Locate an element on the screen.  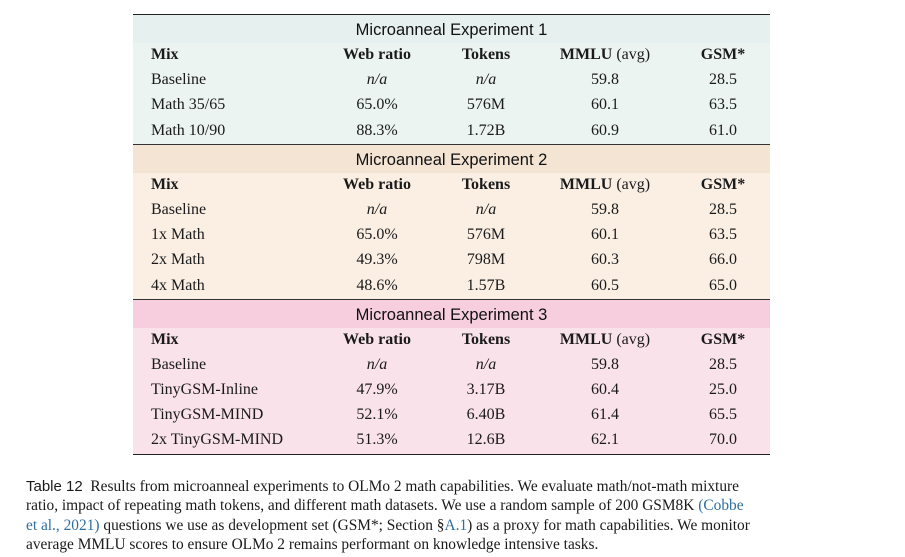
cell-mix: Math 10/90 is located at coordinates (188, 130).